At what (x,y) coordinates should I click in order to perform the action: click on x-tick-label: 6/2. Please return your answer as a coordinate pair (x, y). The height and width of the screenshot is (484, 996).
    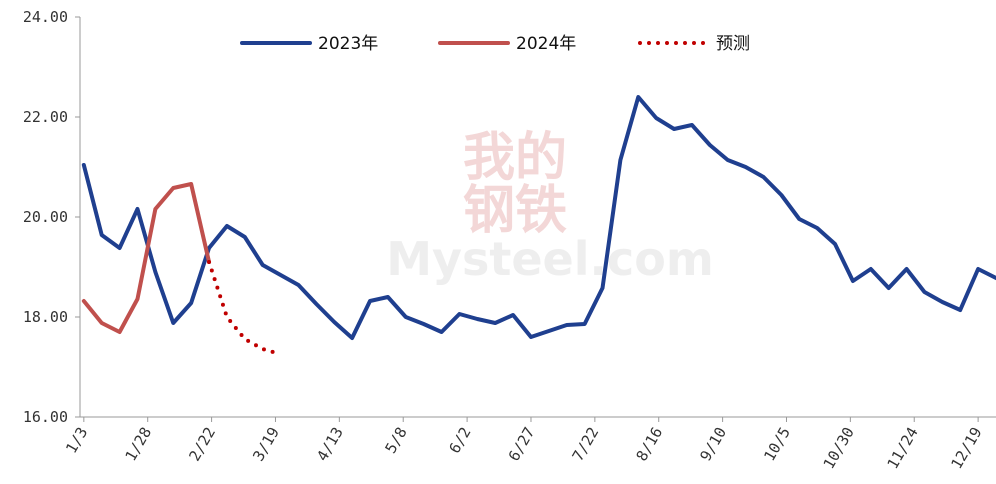
    Looking at the image, I should click on (459, 440).